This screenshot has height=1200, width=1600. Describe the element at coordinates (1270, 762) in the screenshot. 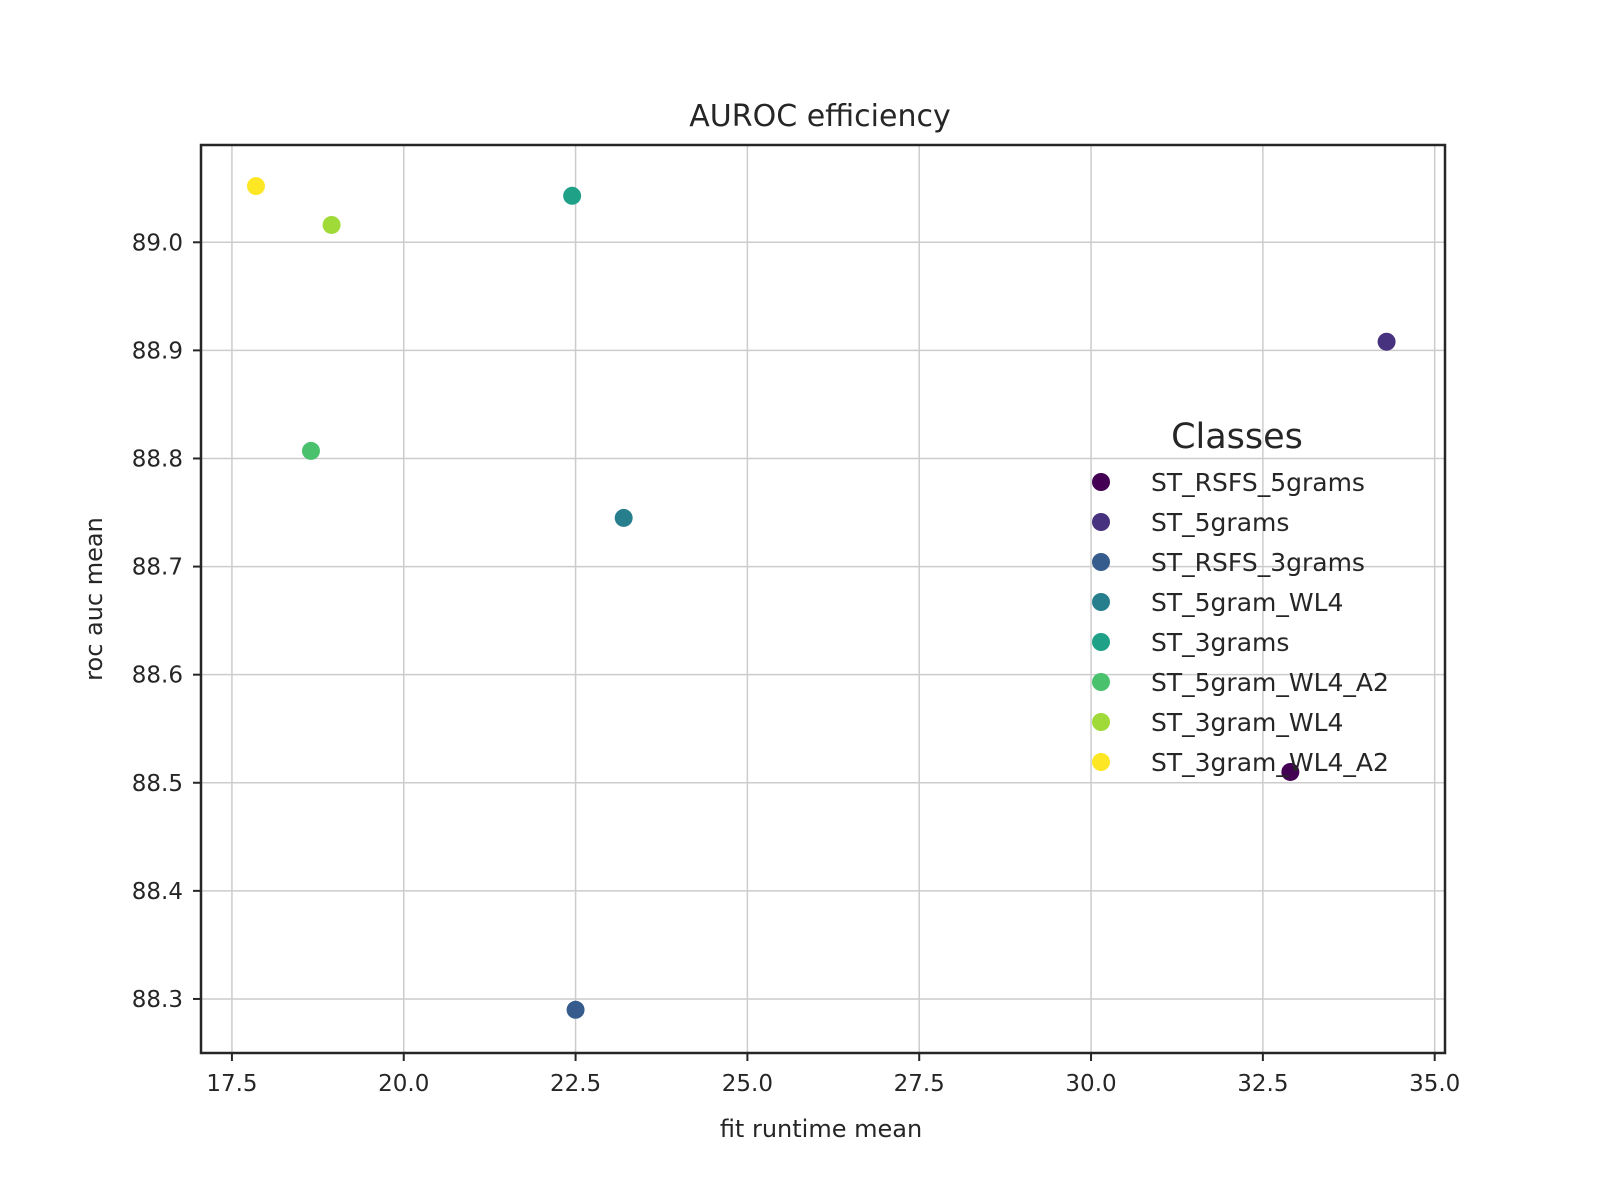

I see `legend-entry-label: ST_3gram_WL4_A2` at that location.